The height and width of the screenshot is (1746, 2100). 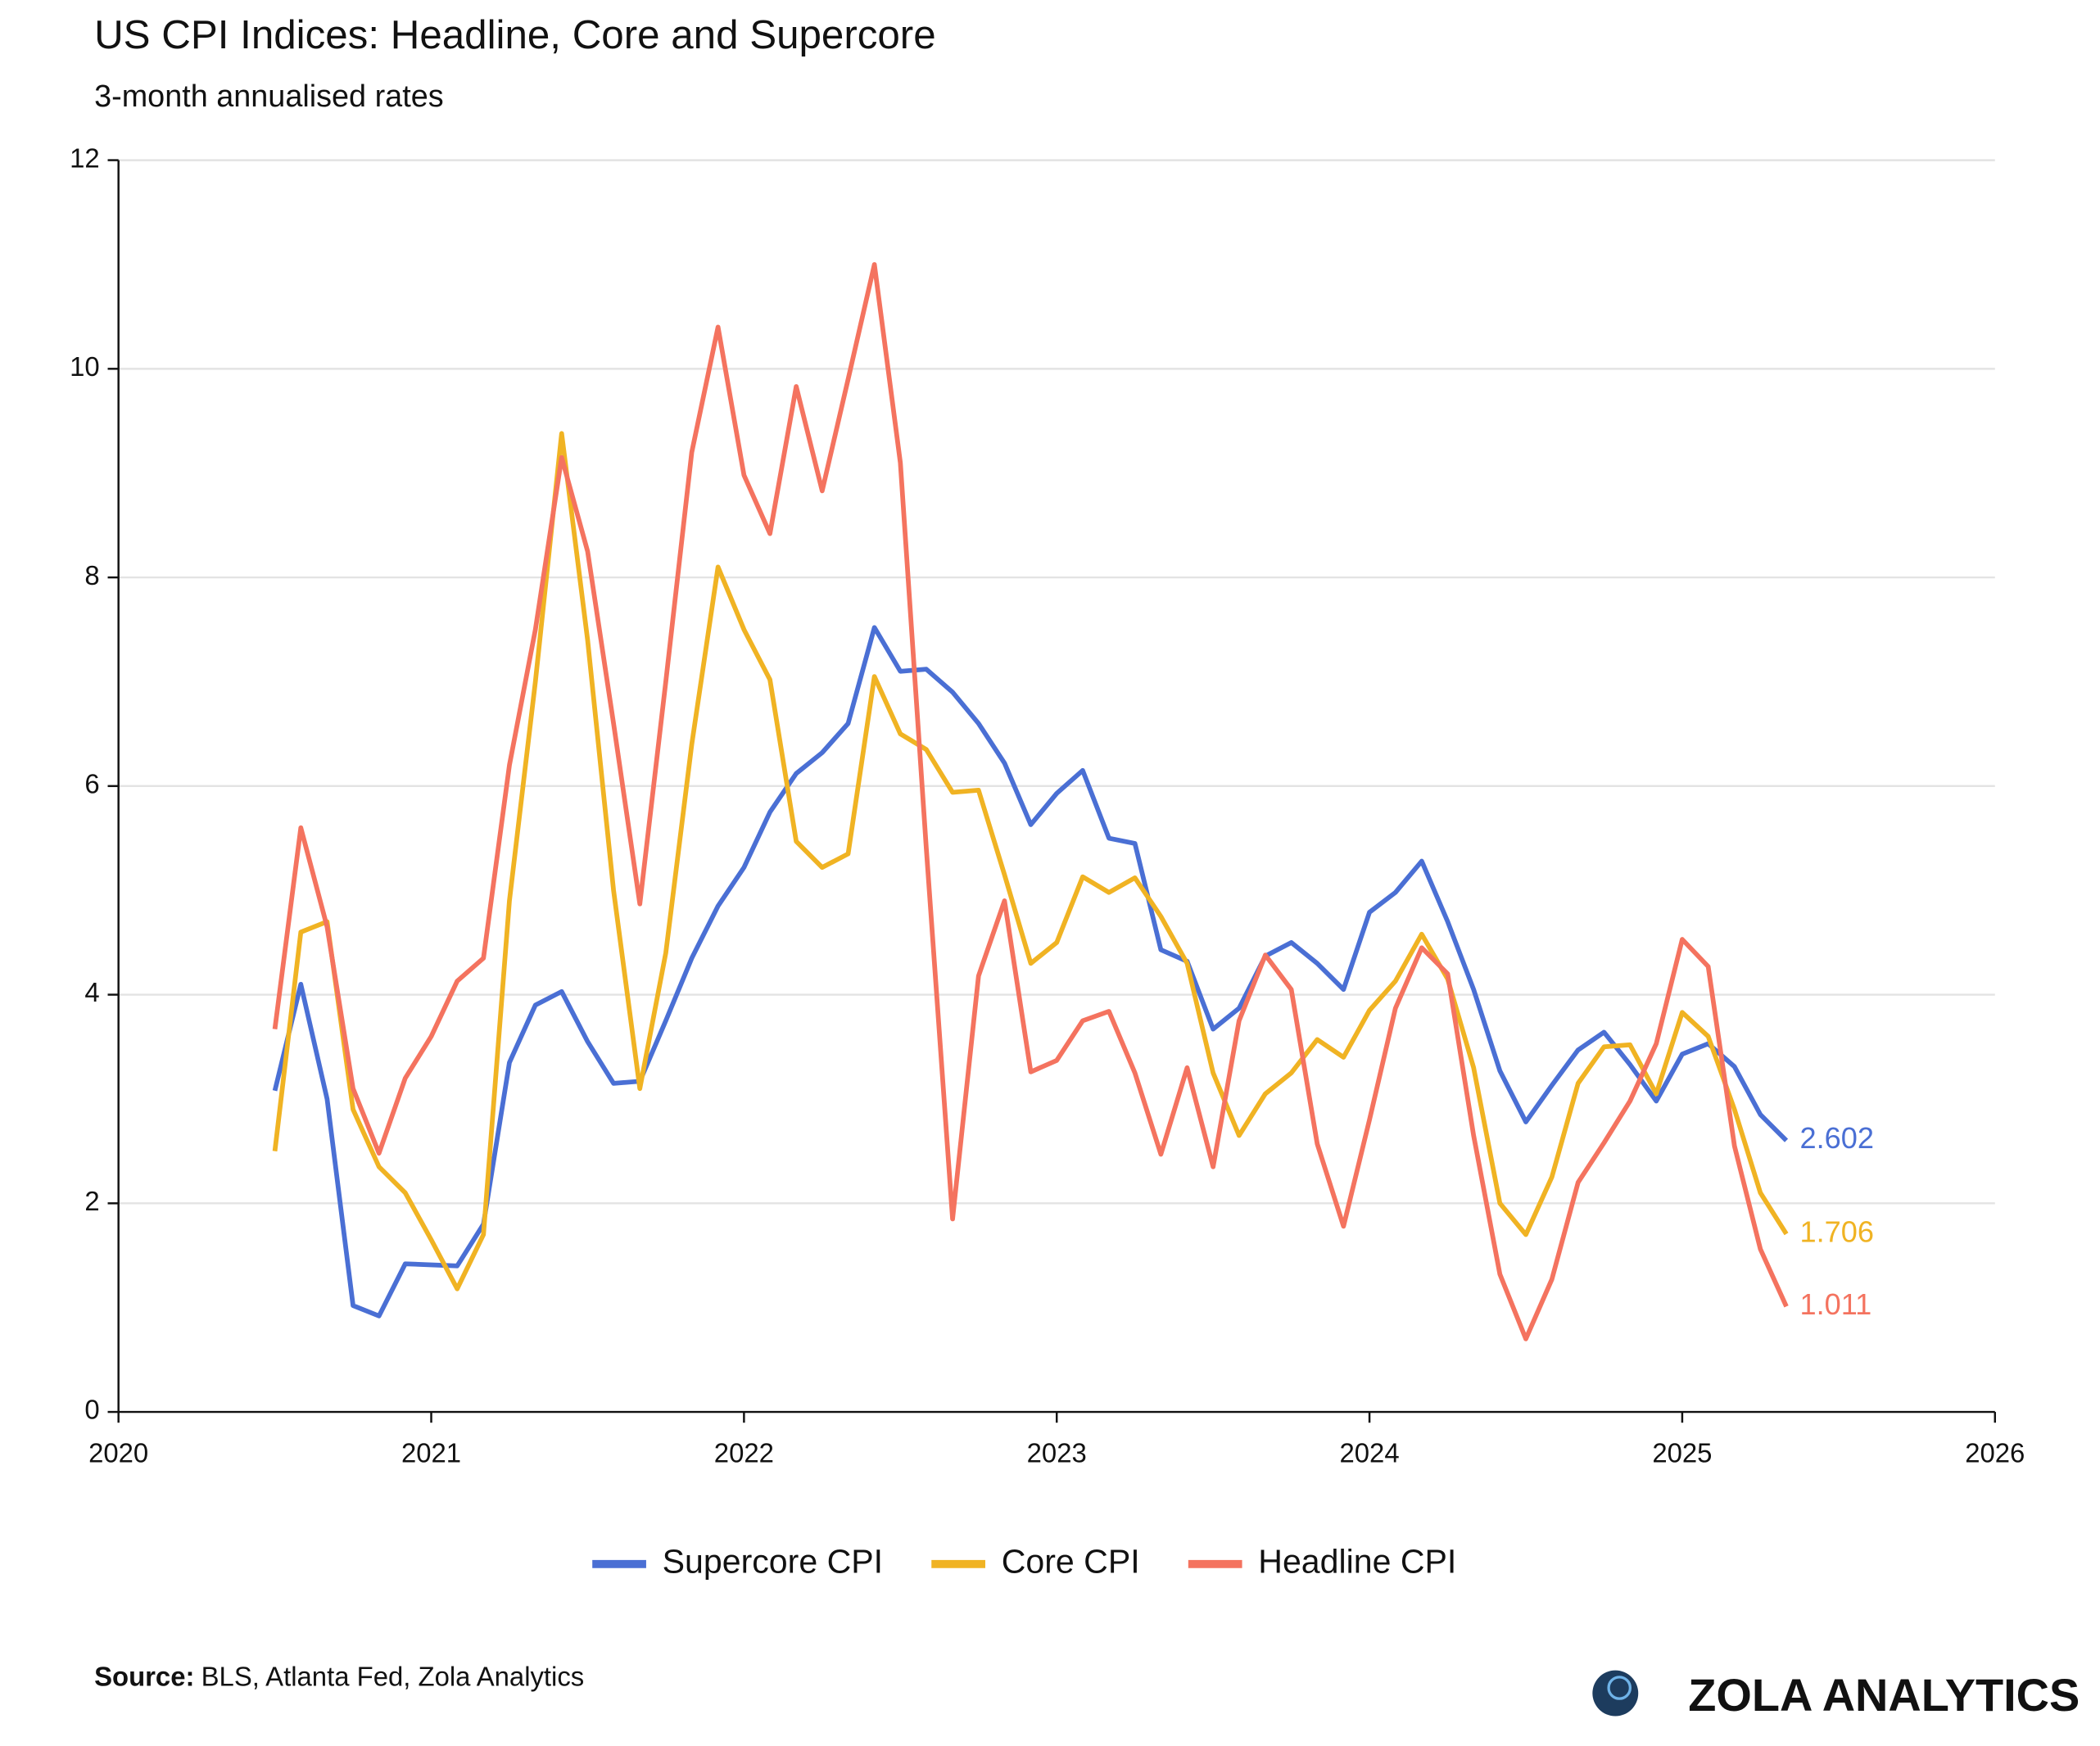 What do you see at coordinates (773, 1562) in the screenshot?
I see `legend-label: Supercore CPI` at bounding box center [773, 1562].